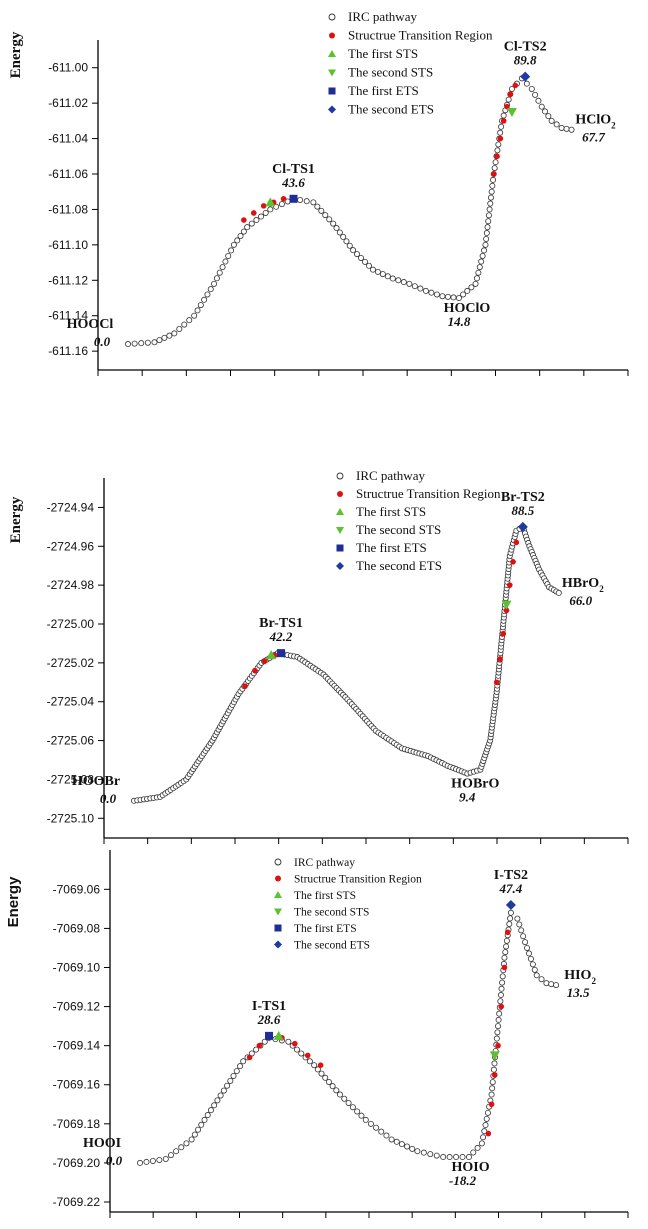 Image resolution: width=648 pixels, height=1229 pixels. I want to click on y-tick-label: -7069.06, so click(77, 889).